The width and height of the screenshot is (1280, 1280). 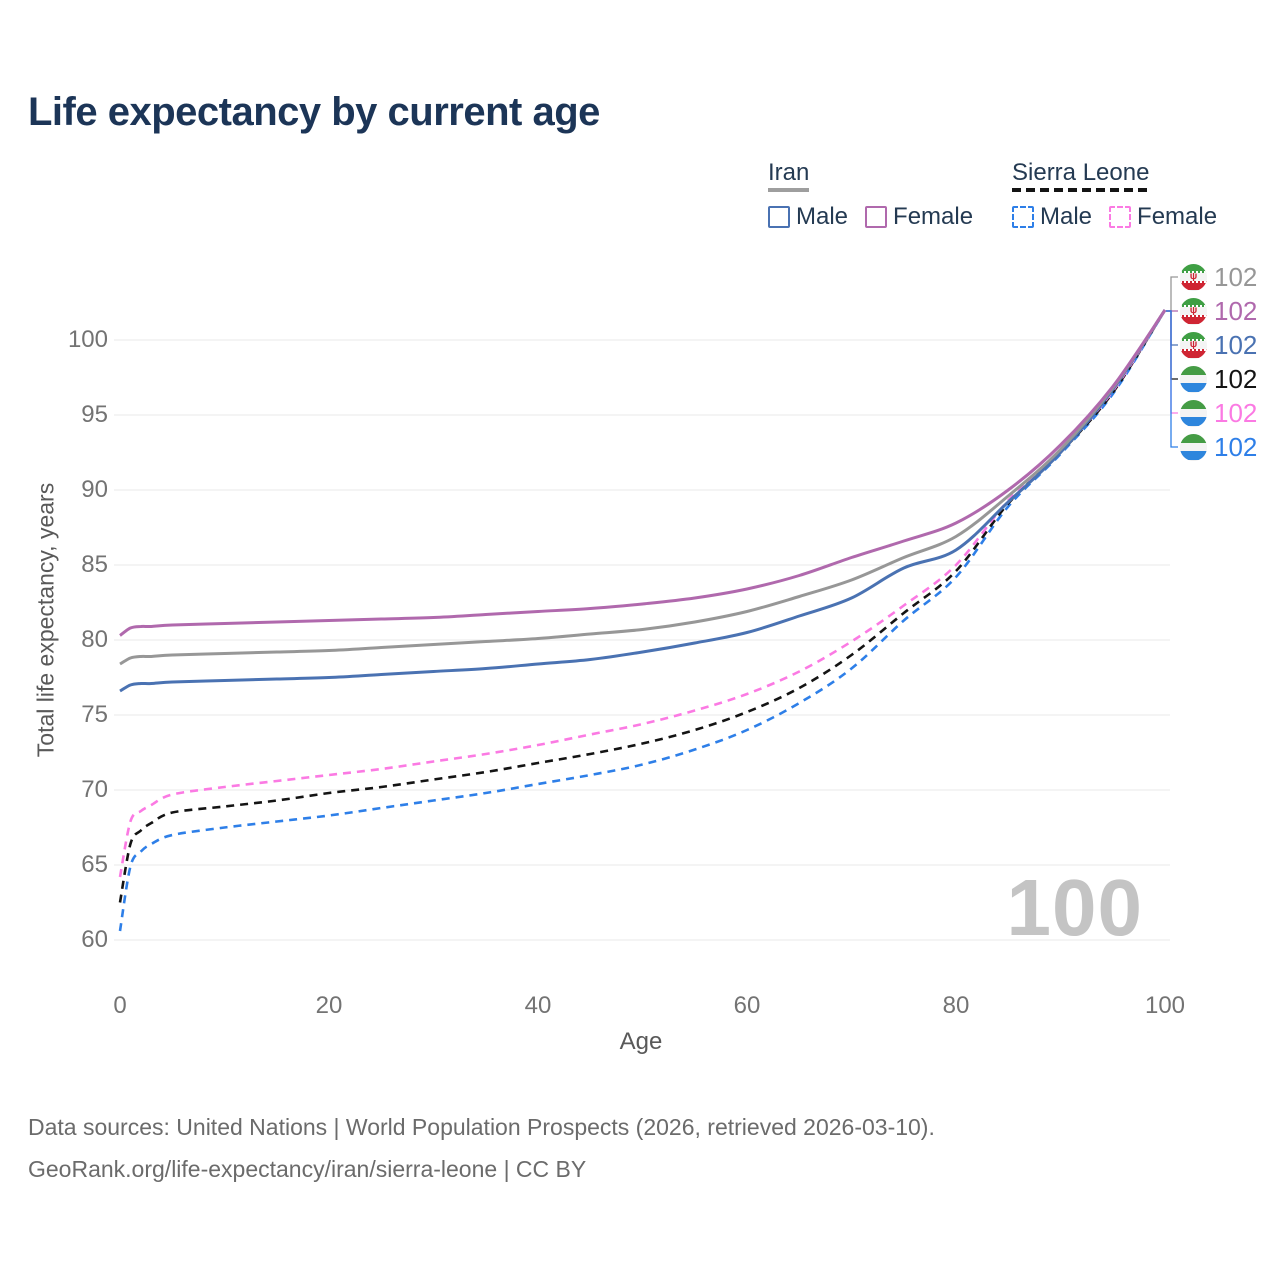 I want to click on legend: Iran Male Female Sierra Leone Male Female, so click(x=1018, y=200).